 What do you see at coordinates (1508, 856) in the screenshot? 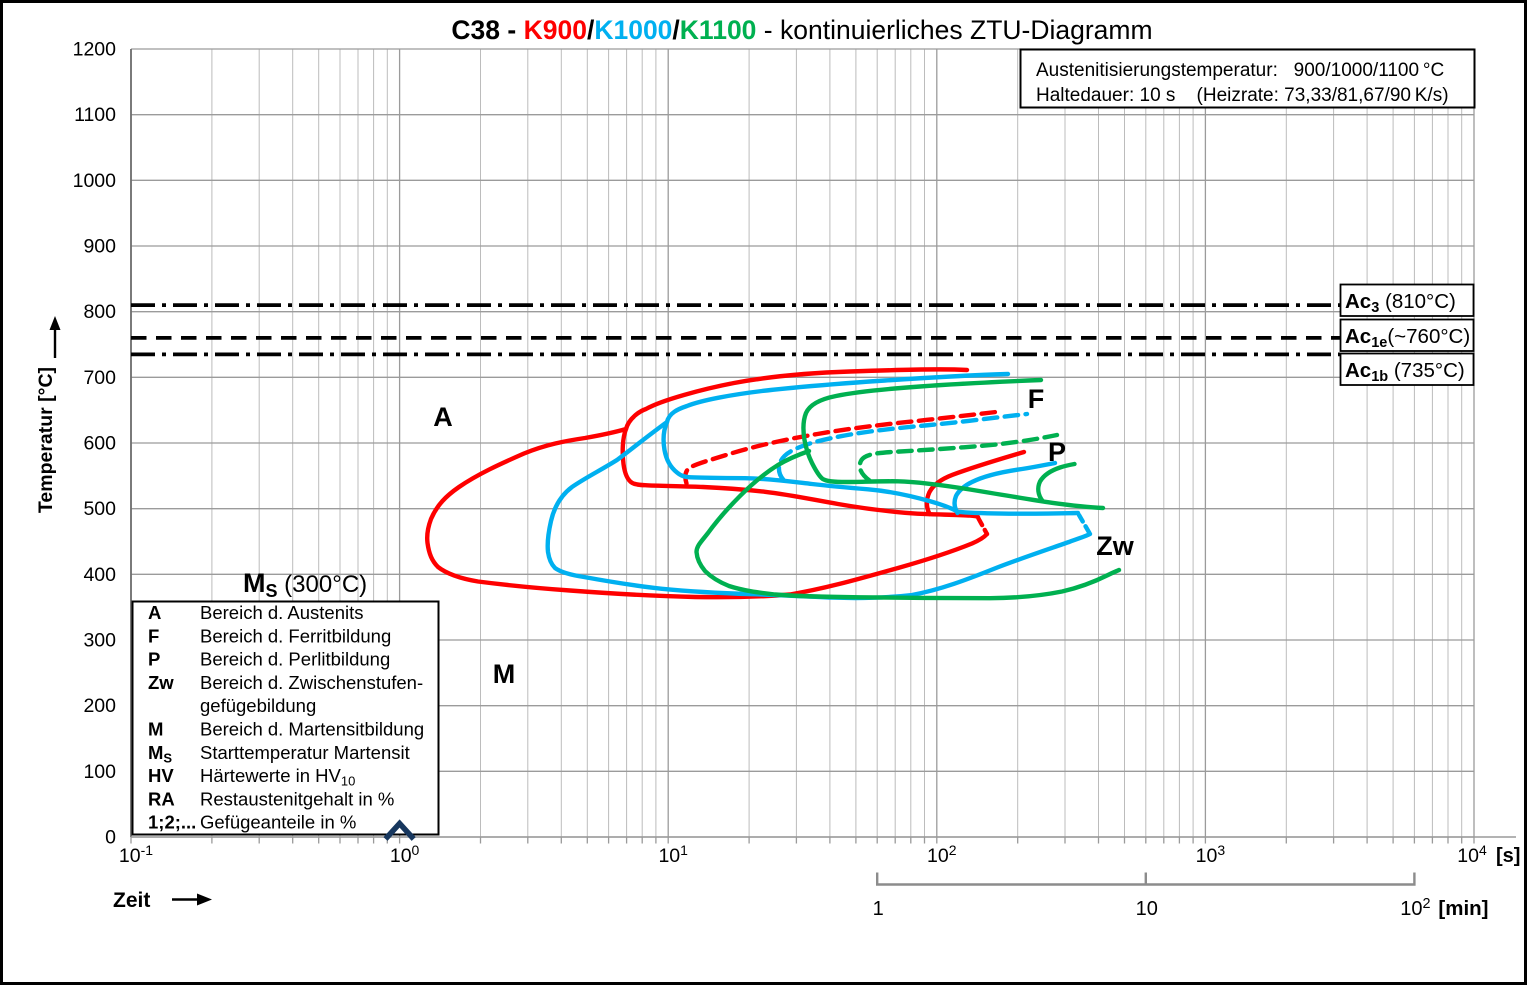
I see `svg-text: [s]` at bounding box center [1508, 856].